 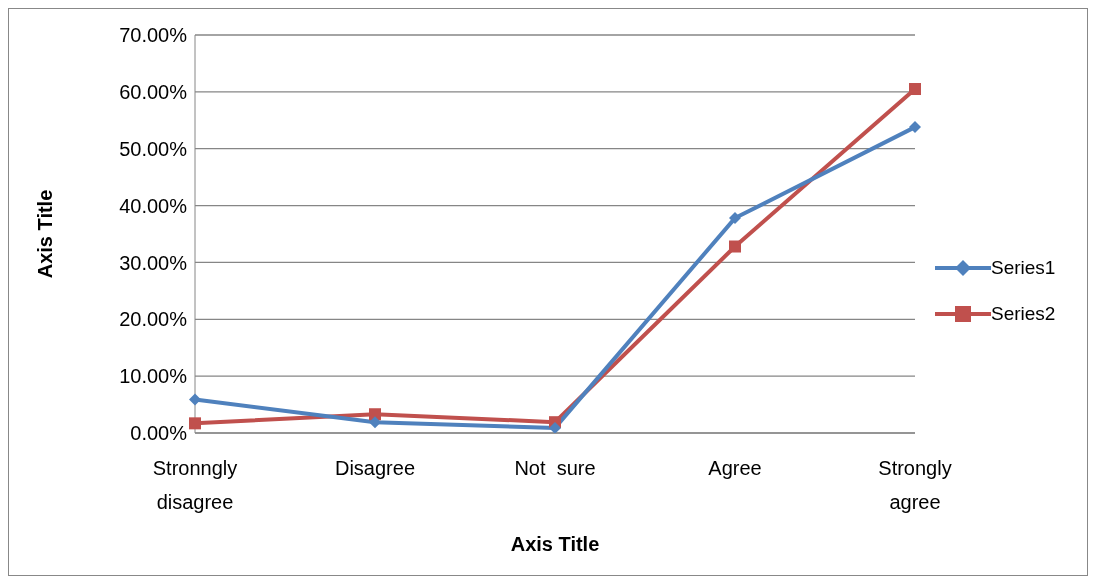 What do you see at coordinates (153, 148) in the screenshot?
I see `y-tick-label: 50.00%` at bounding box center [153, 148].